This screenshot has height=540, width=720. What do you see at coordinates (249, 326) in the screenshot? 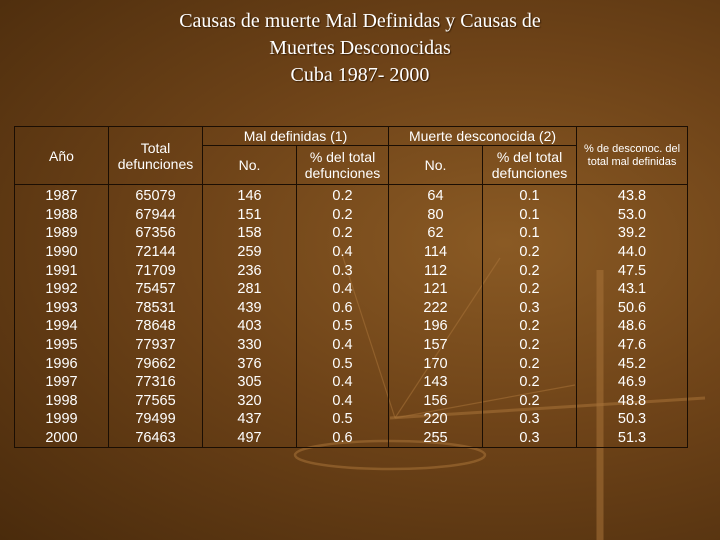
I see `mal-no-cell: 403` at bounding box center [249, 326].